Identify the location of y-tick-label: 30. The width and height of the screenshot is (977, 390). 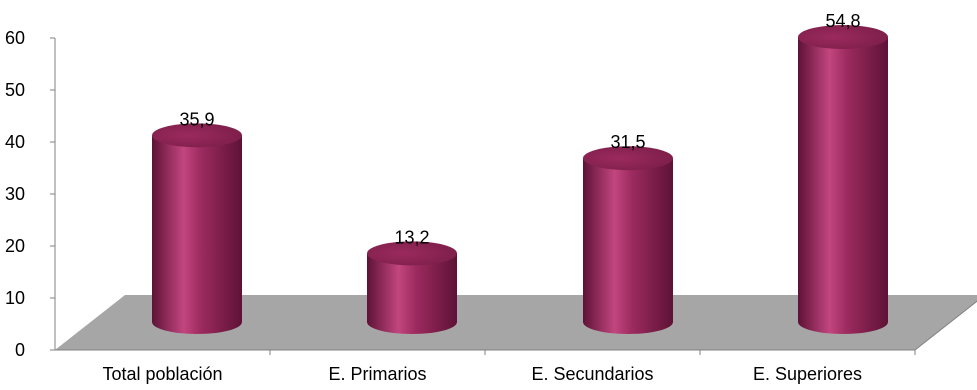
(15, 194).